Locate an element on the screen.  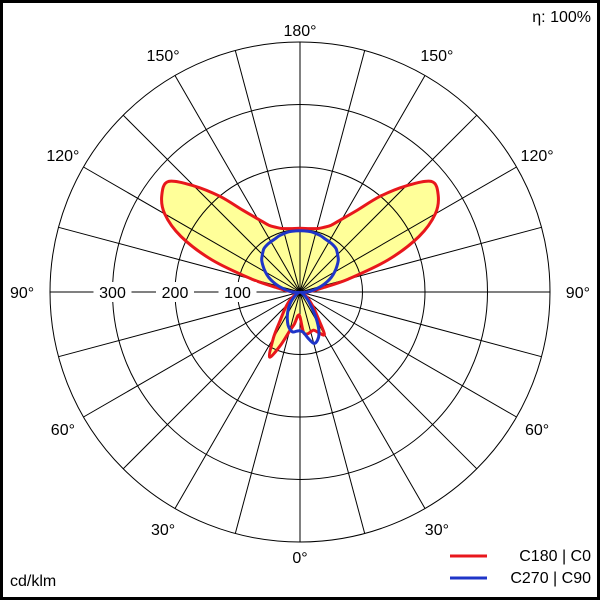
grid-spoke-165-left is located at coordinates (267, 171).